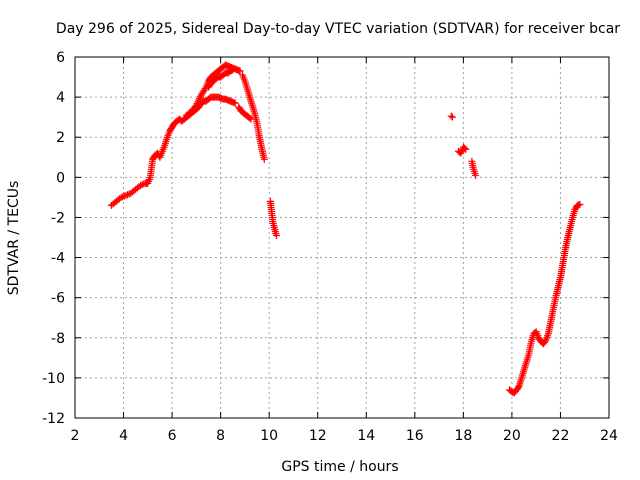  I want to click on x-tick-label: 2, so click(75, 436).